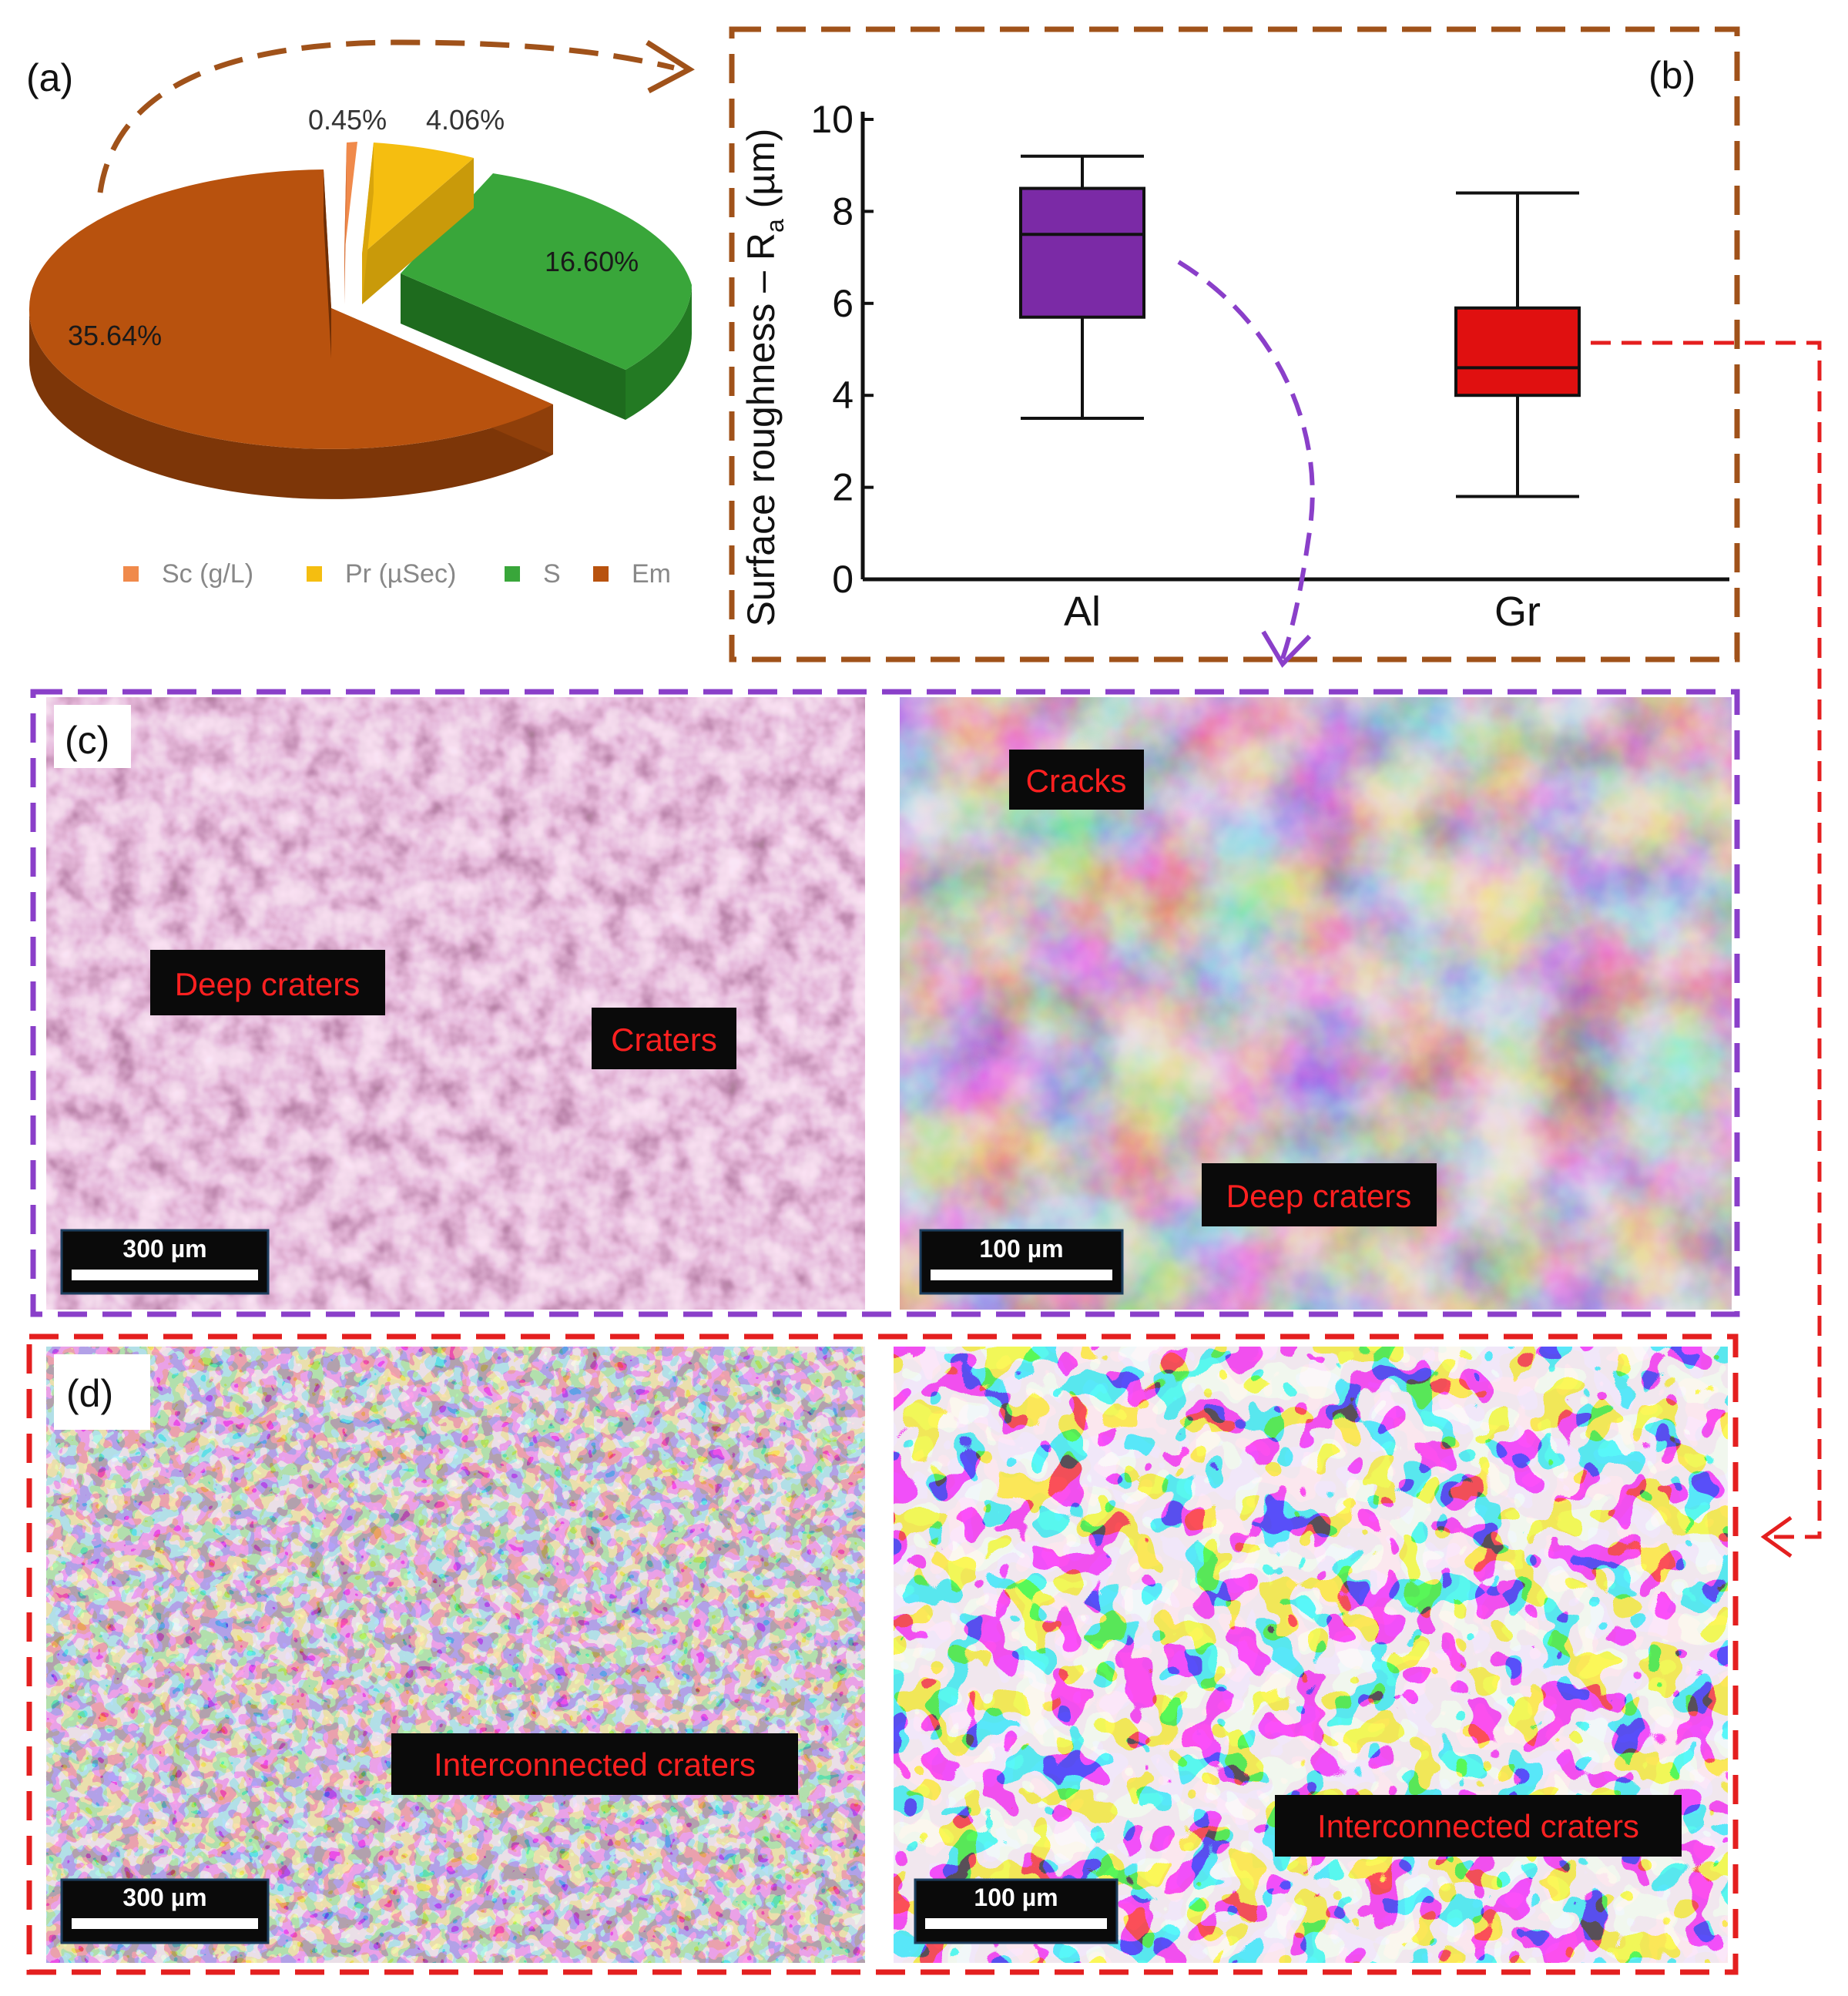 The image size is (1848, 1996). Describe the element at coordinates (547, 296) in the screenshot. I see `pie-slice-s` at that location.